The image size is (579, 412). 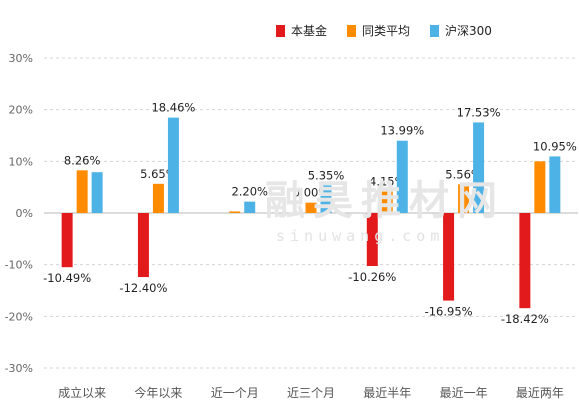 I want to click on x-tick-label: 近一个月, so click(x=235, y=393).